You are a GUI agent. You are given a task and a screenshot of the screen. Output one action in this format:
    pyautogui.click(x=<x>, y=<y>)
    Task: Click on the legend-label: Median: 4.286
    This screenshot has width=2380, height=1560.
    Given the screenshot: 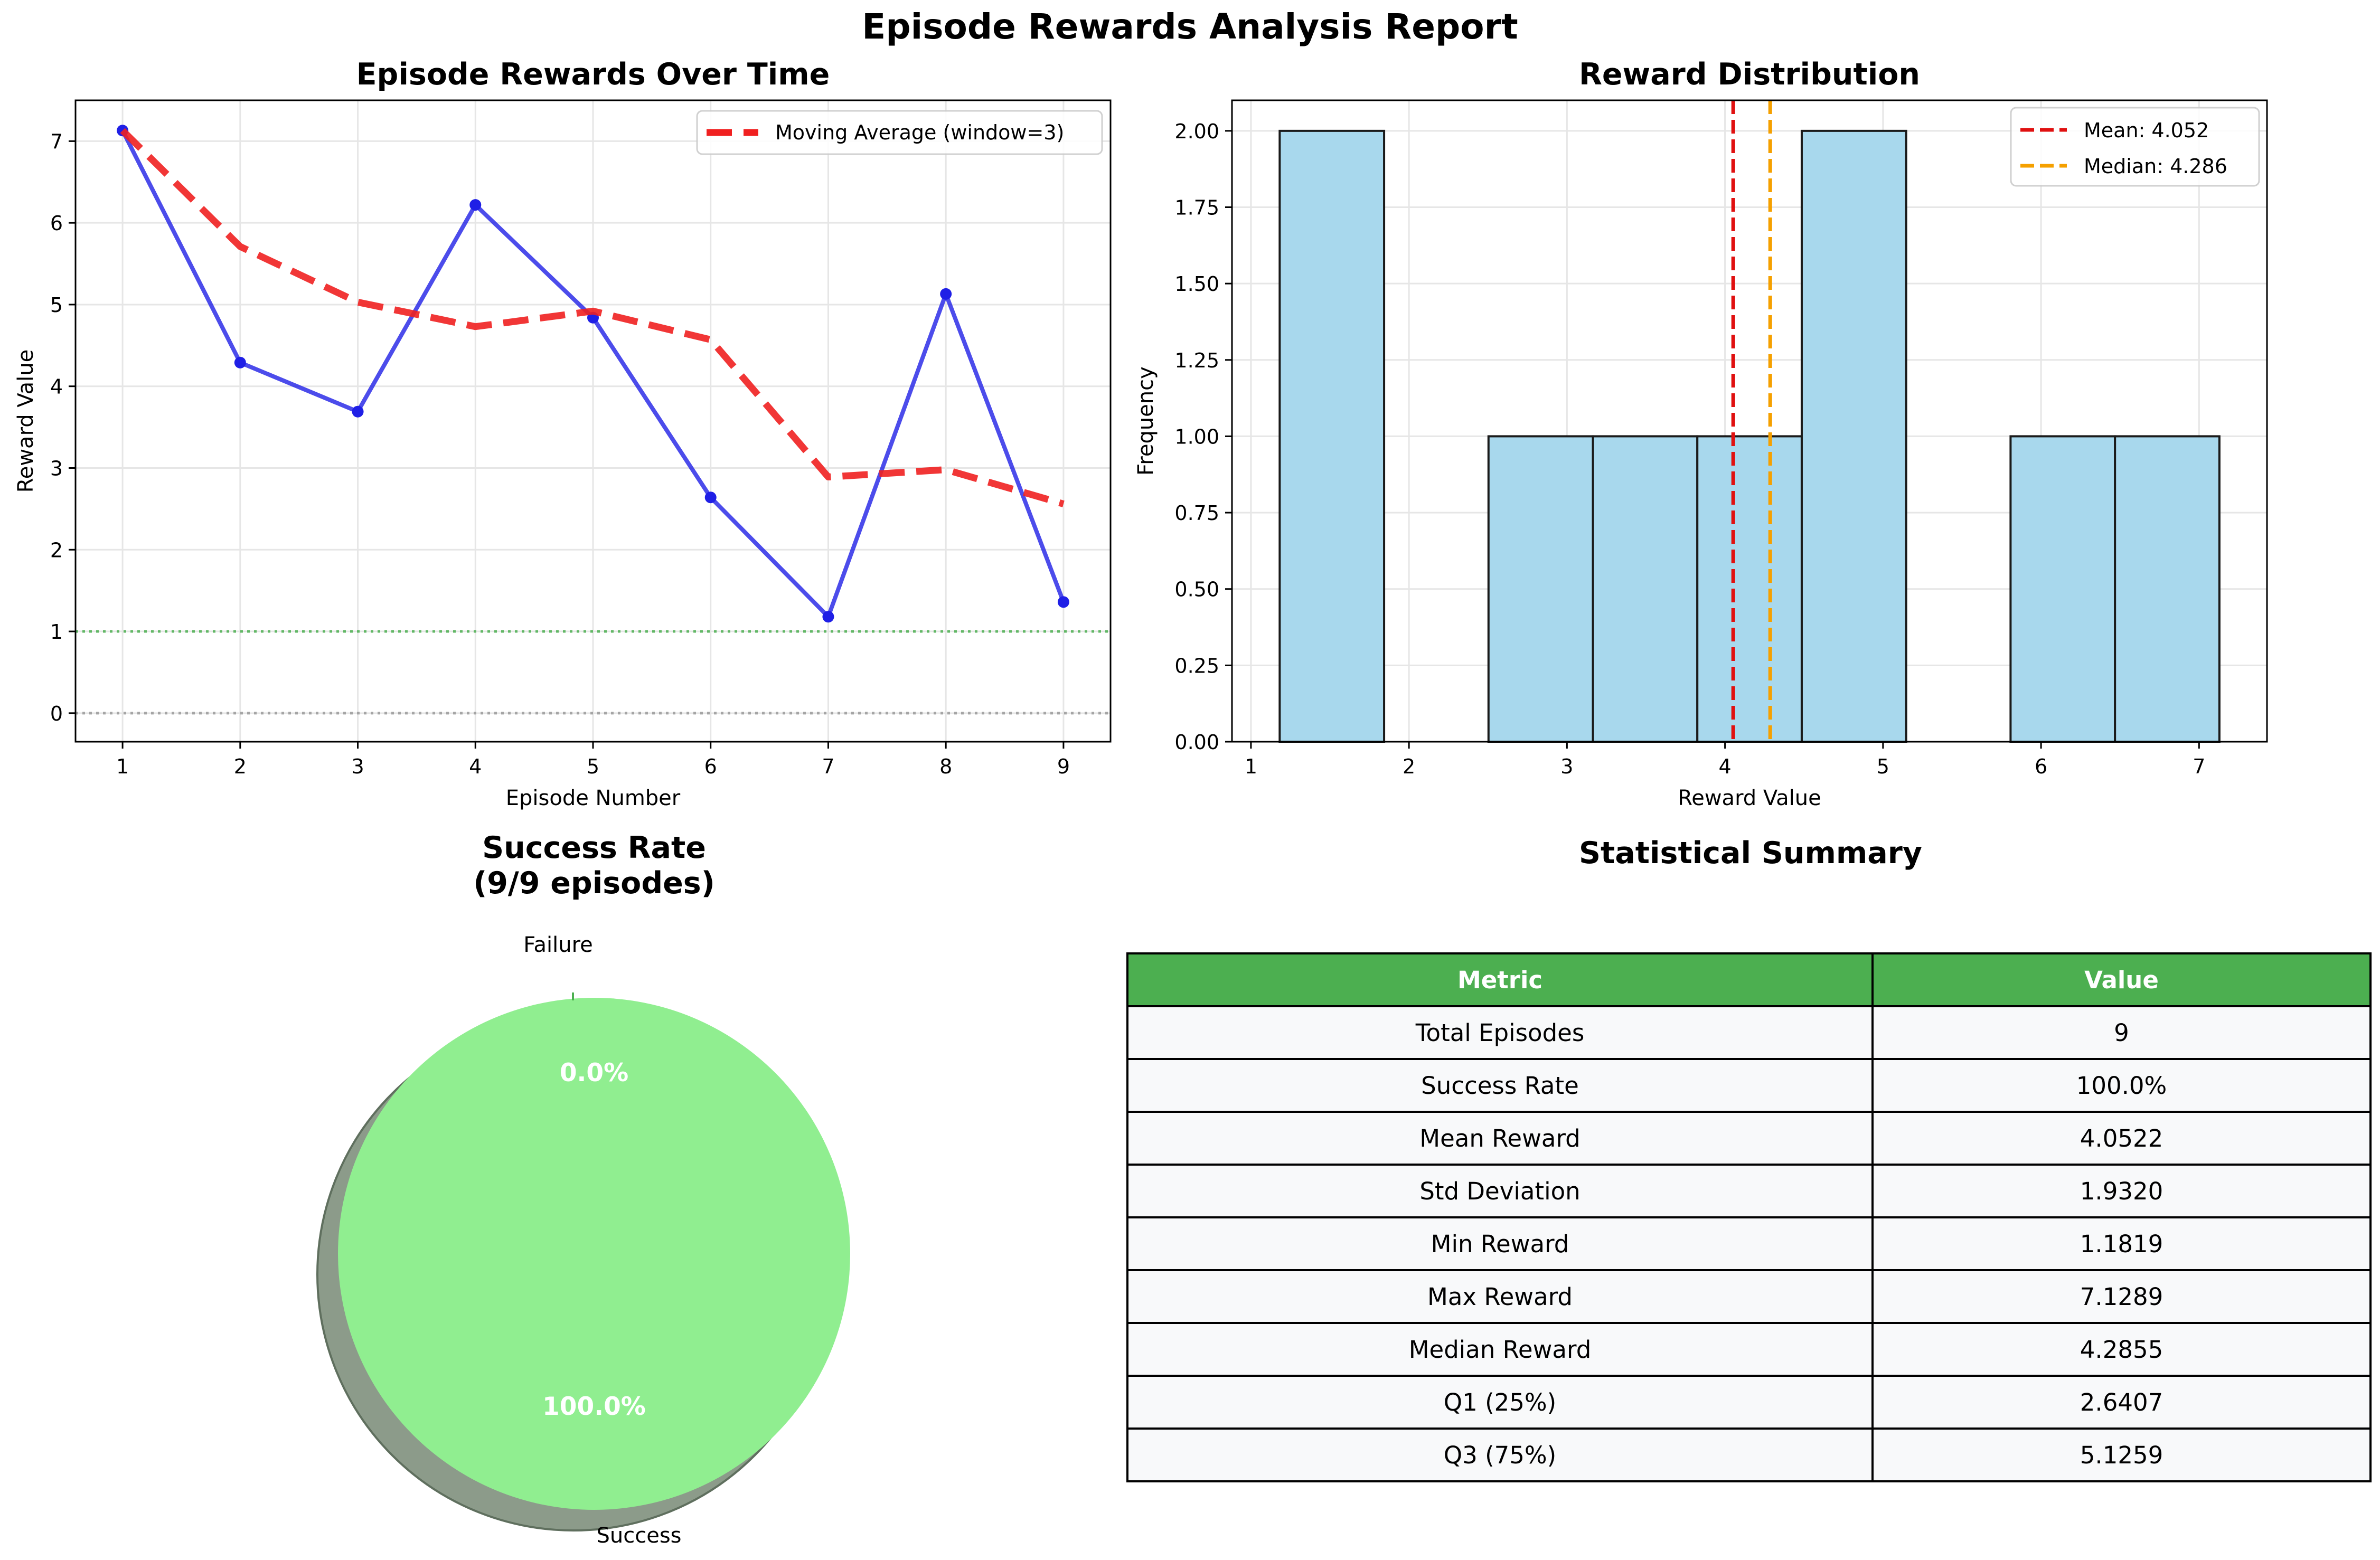 What is the action you would take?
    pyautogui.click(x=2155, y=166)
    